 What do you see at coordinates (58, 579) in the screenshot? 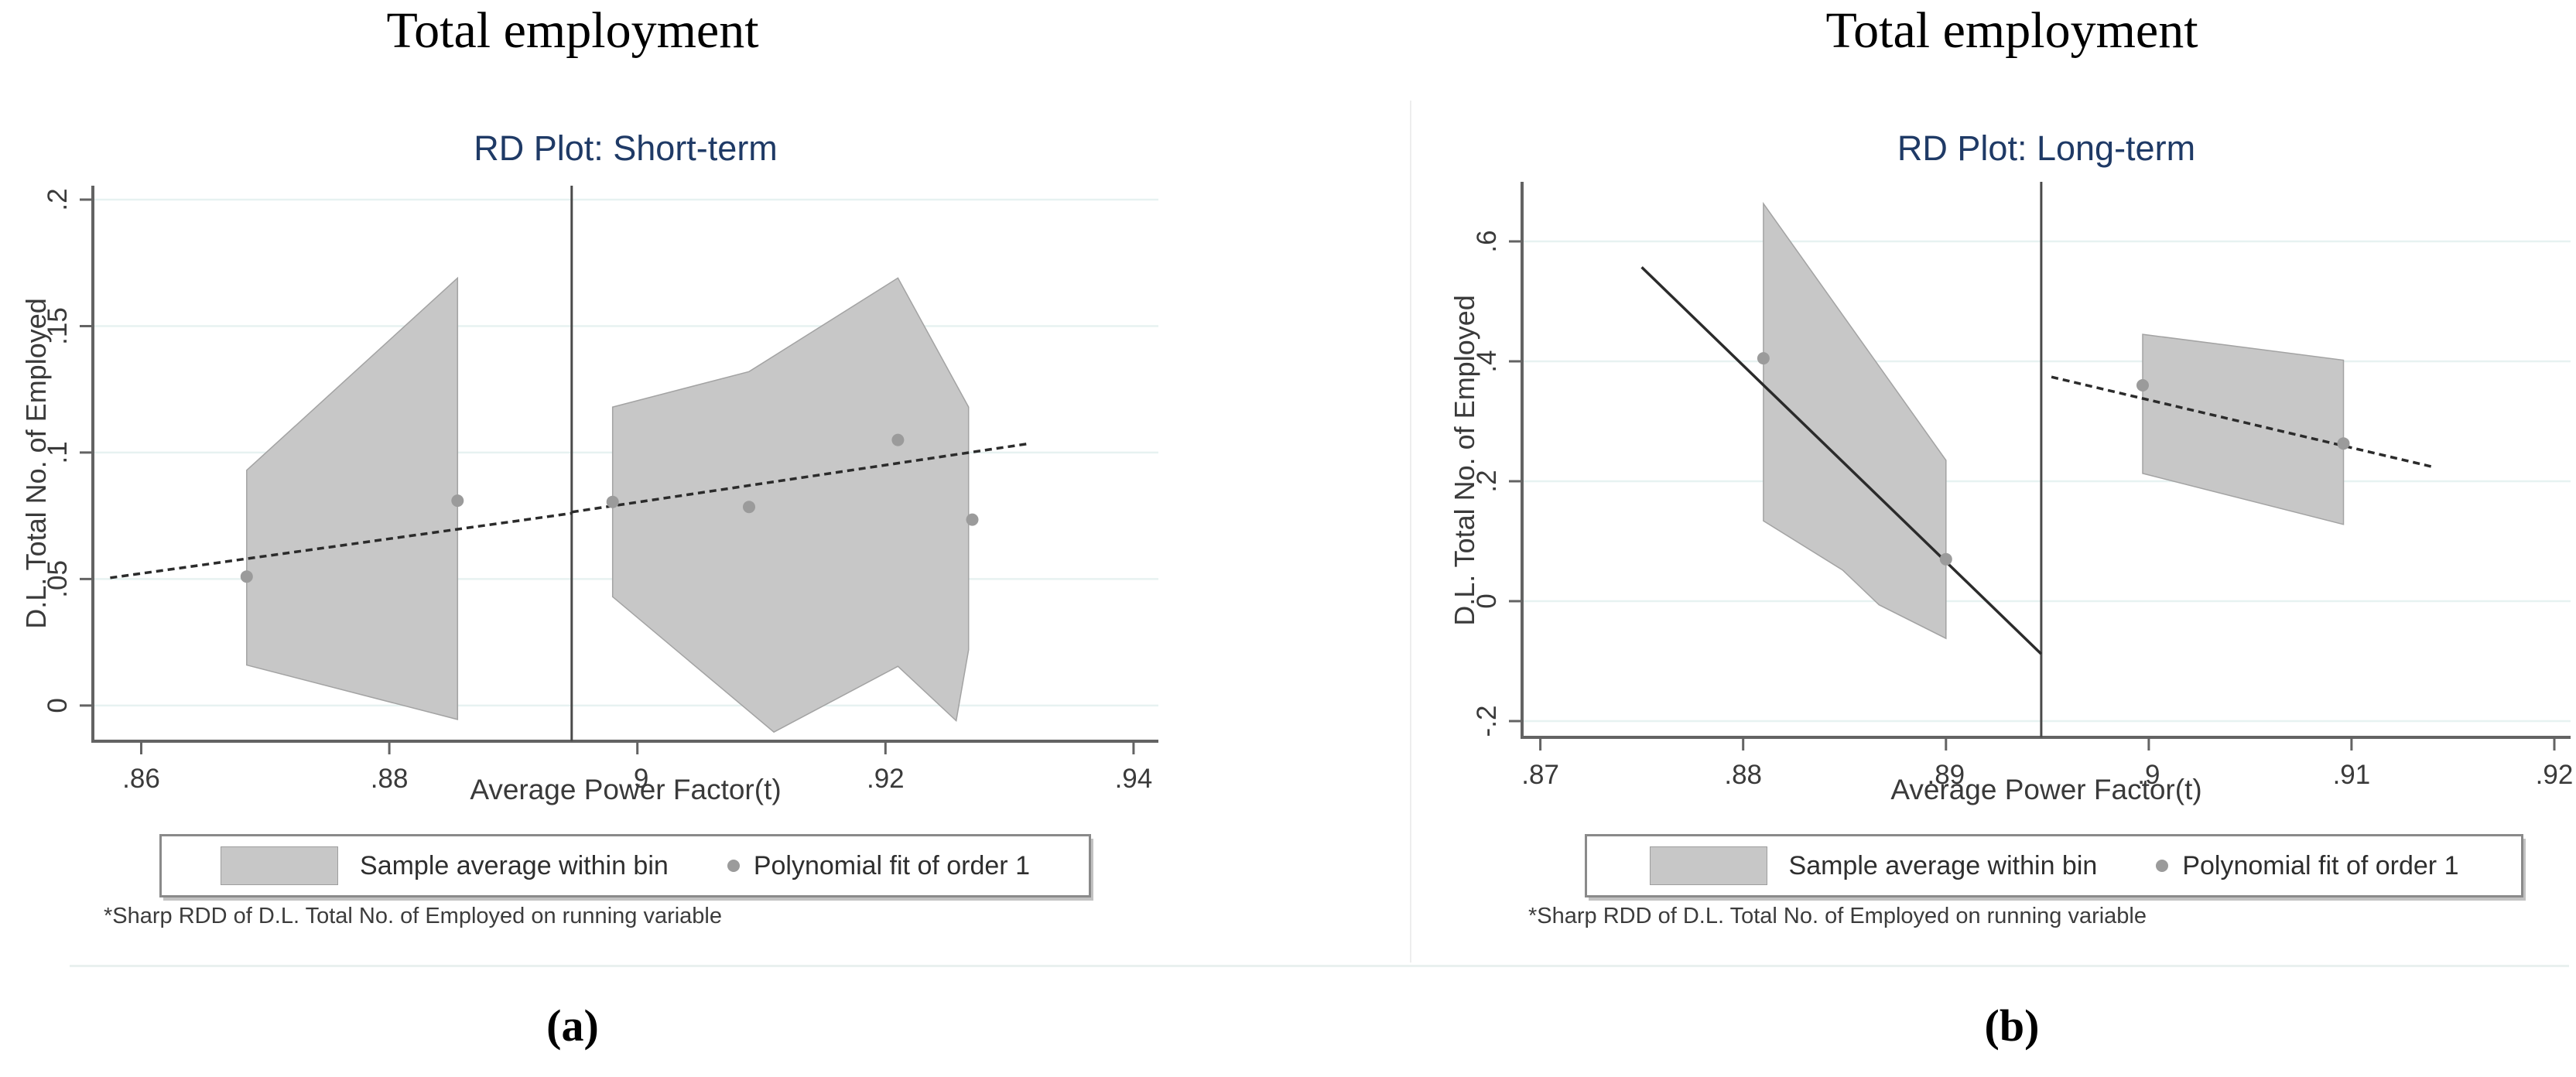
I see `y-tick-label: .05` at bounding box center [58, 579].